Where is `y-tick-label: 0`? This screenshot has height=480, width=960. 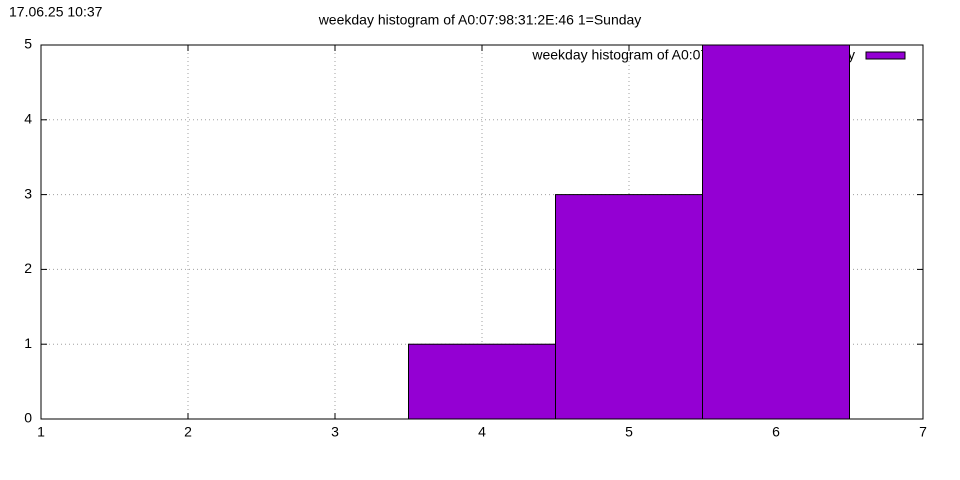
y-tick-label: 0 is located at coordinates (28, 418).